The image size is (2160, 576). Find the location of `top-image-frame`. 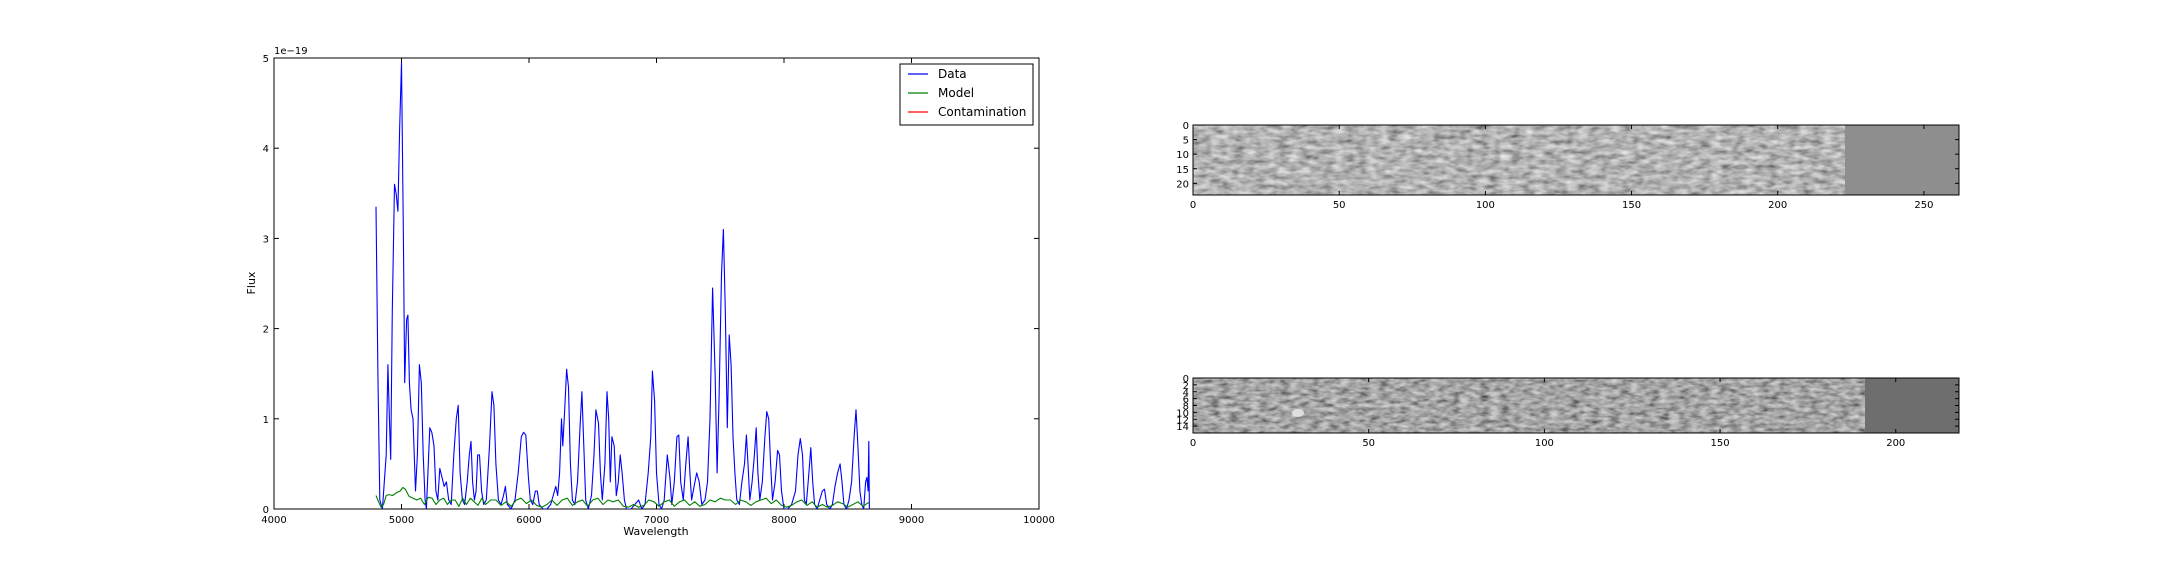

top-image-frame is located at coordinates (1576, 160).